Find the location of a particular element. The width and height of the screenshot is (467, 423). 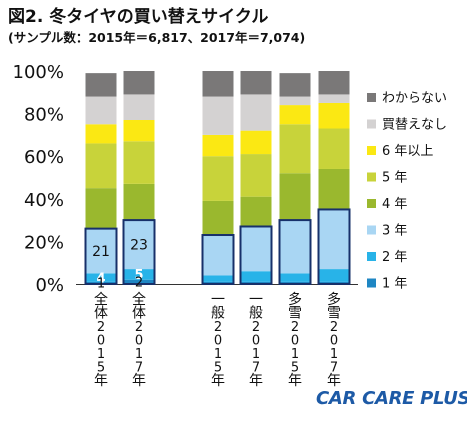

data-label: 21 is located at coordinates (101, 252).